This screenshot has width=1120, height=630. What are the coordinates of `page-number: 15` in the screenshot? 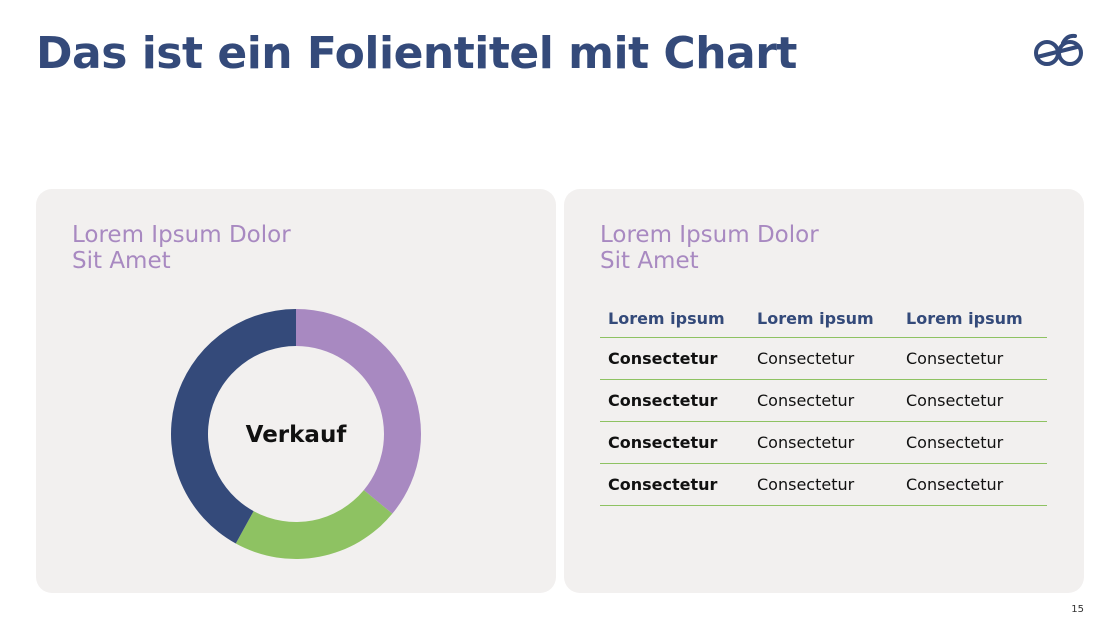 It's located at (1077, 609).